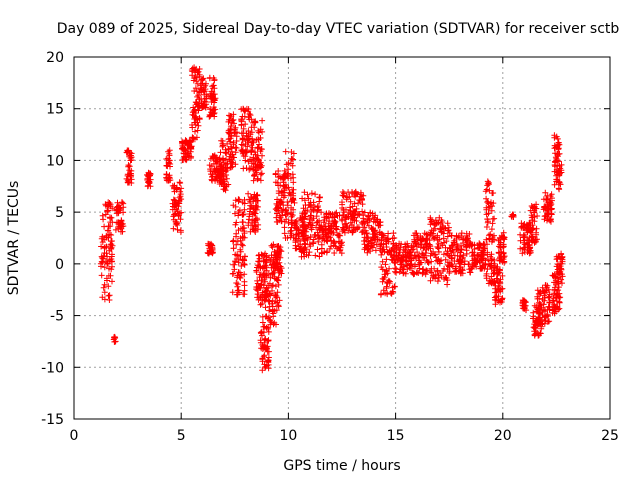  I want to click on x-tick-label: 25, so click(610, 436).